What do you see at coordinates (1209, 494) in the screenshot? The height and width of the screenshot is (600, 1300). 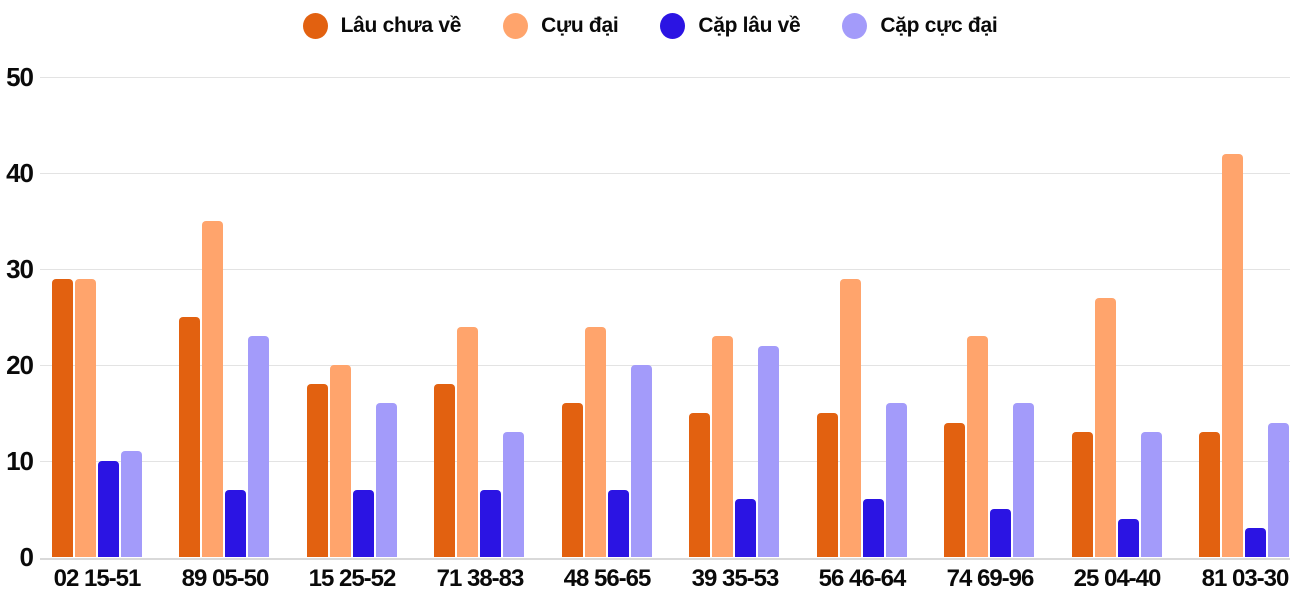 I see `bar-s0-g9` at bounding box center [1209, 494].